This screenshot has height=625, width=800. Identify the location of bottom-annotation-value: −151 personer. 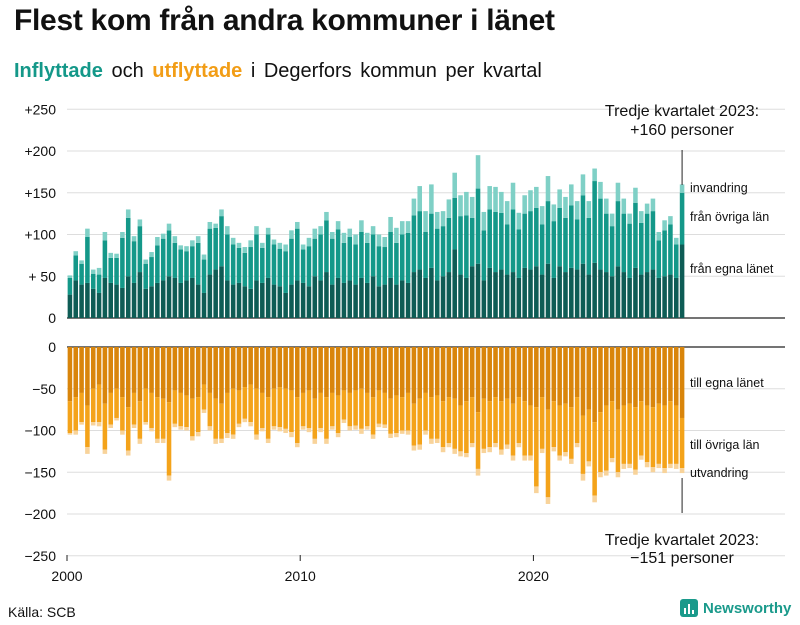
(682, 558).